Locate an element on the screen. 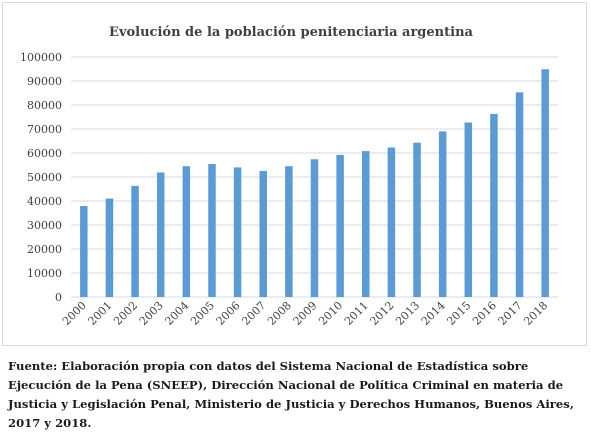 Image resolution: width=591 pixels, height=434 pixels. x-tick-label: 2008 is located at coordinates (279, 313).